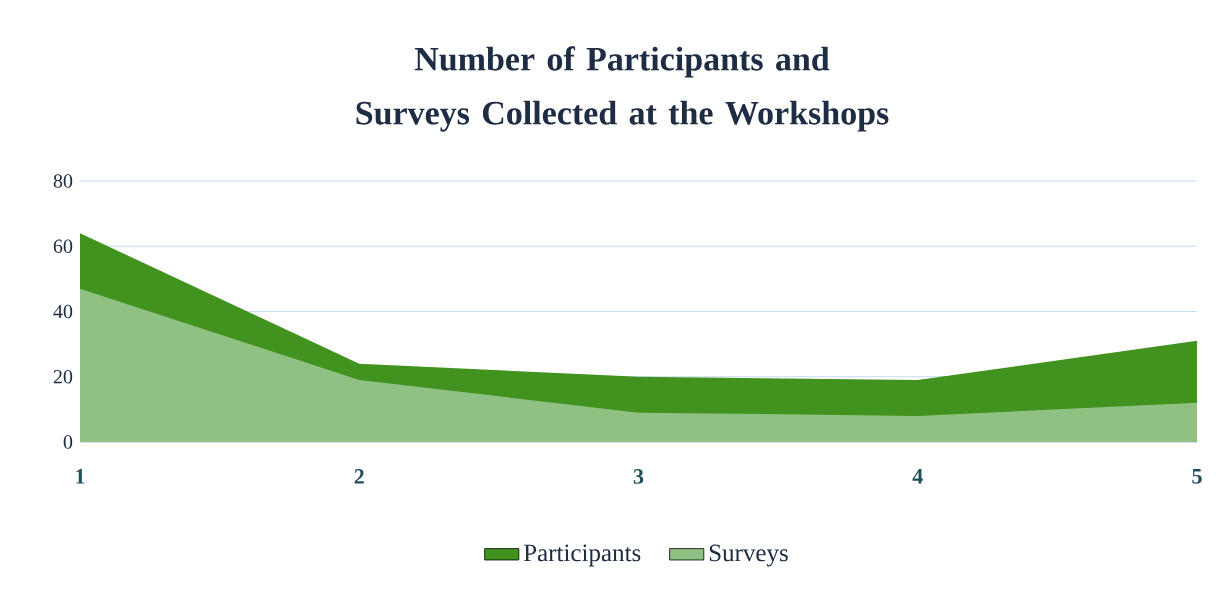  I want to click on legend-label: Surveys, so click(748, 555).